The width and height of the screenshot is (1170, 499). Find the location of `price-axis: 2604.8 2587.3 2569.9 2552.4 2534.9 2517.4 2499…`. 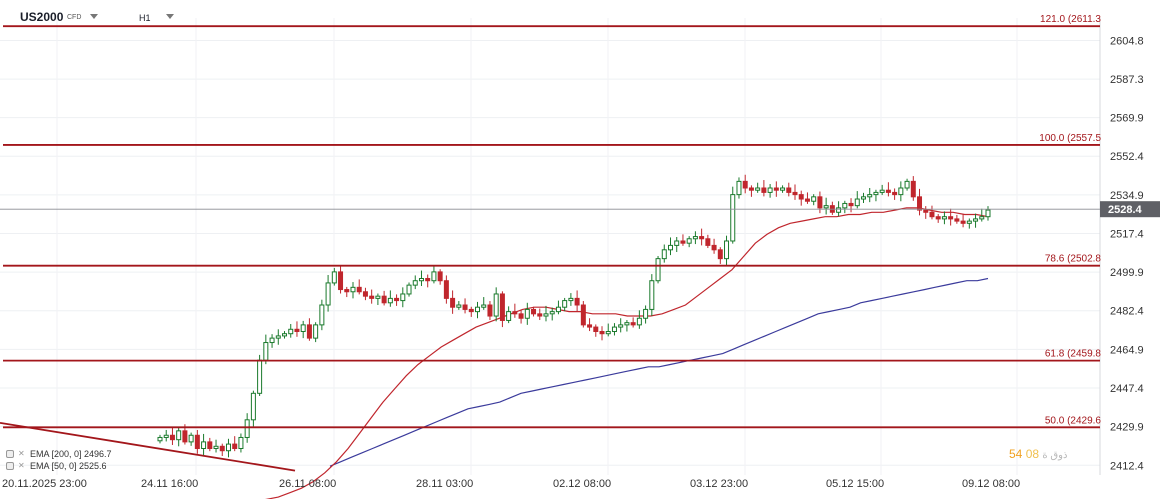

price-axis: 2604.8 2587.3 2569.9 2552.4 2534.9 2517.4 2499… is located at coordinates (1127, 254).